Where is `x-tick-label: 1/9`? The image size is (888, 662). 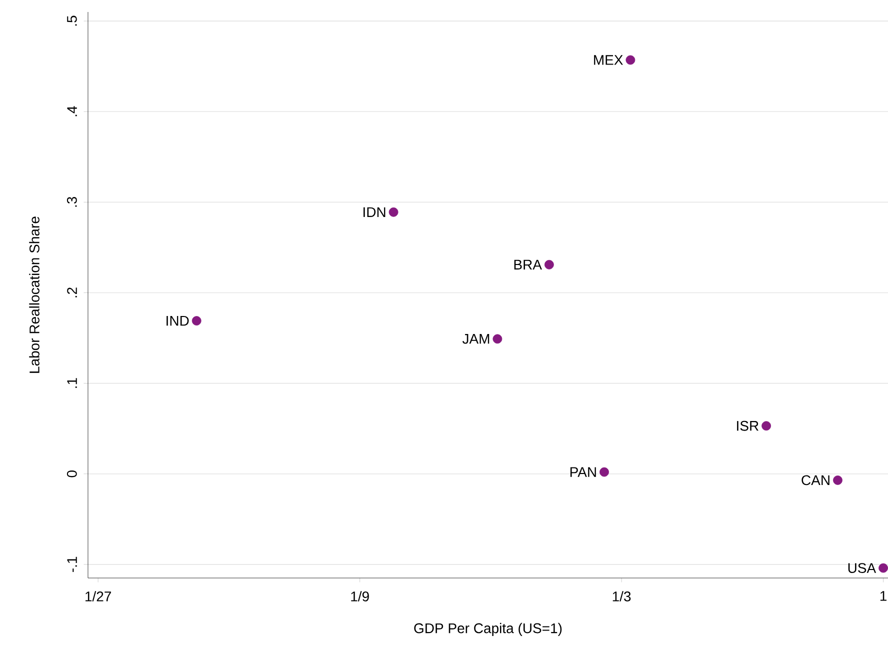
x-tick-label: 1/9 is located at coordinates (360, 596).